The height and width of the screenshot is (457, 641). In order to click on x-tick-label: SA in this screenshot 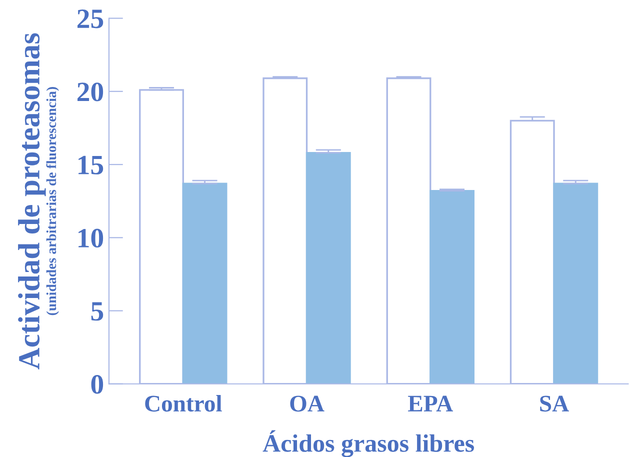, I will do `click(554, 404)`.